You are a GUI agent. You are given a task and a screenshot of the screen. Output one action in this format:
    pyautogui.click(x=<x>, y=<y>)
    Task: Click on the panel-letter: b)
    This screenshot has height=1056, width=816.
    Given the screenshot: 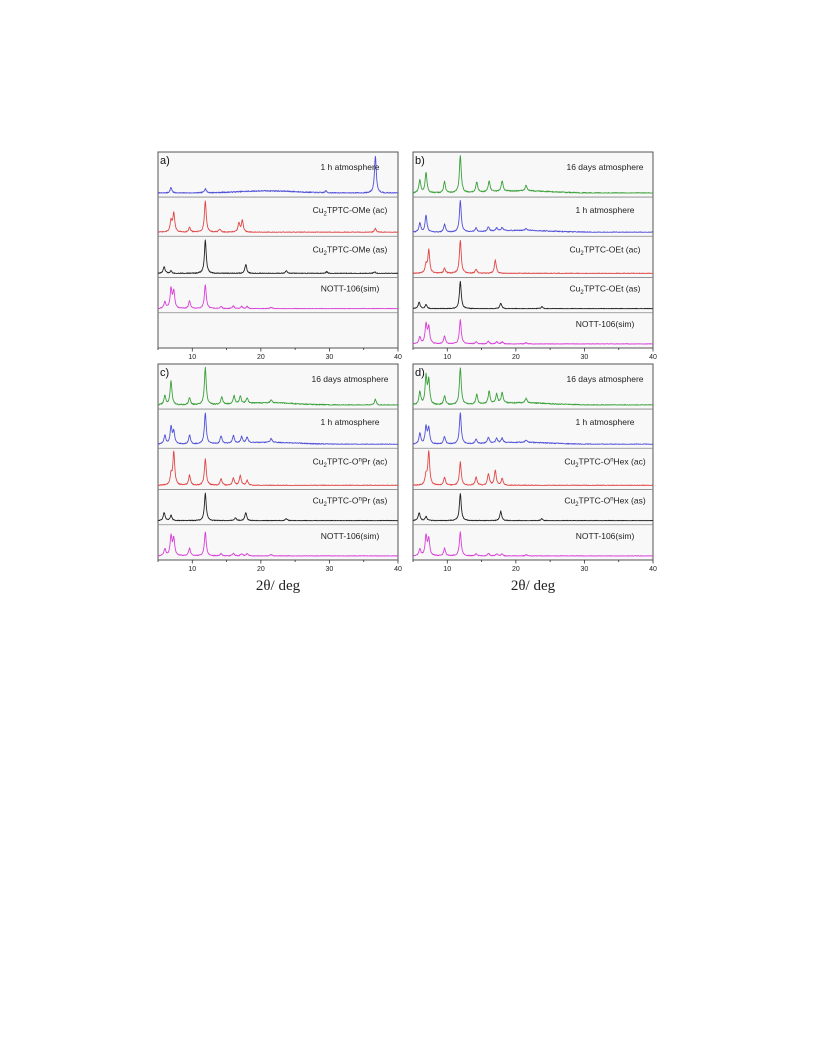 What is the action you would take?
    pyautogui.click(x=420, y=161)
    